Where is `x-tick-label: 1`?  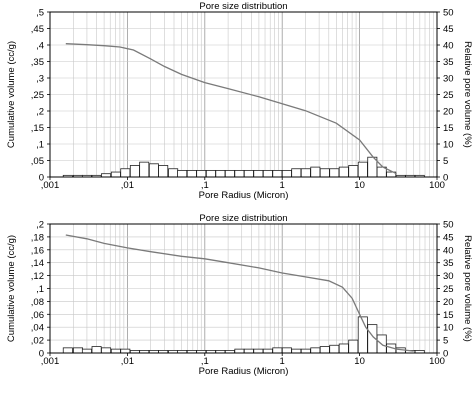
x-tick-label: 1 is located at coordinates (282, 361).